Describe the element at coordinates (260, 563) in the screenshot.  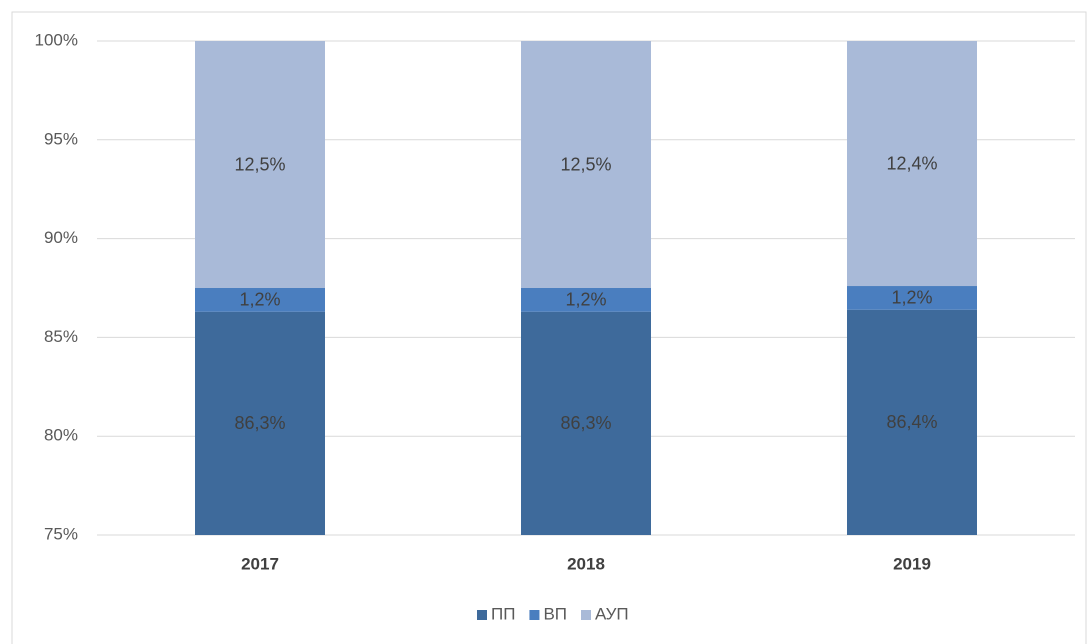
I see `x-tick-label: 2017` at that location.